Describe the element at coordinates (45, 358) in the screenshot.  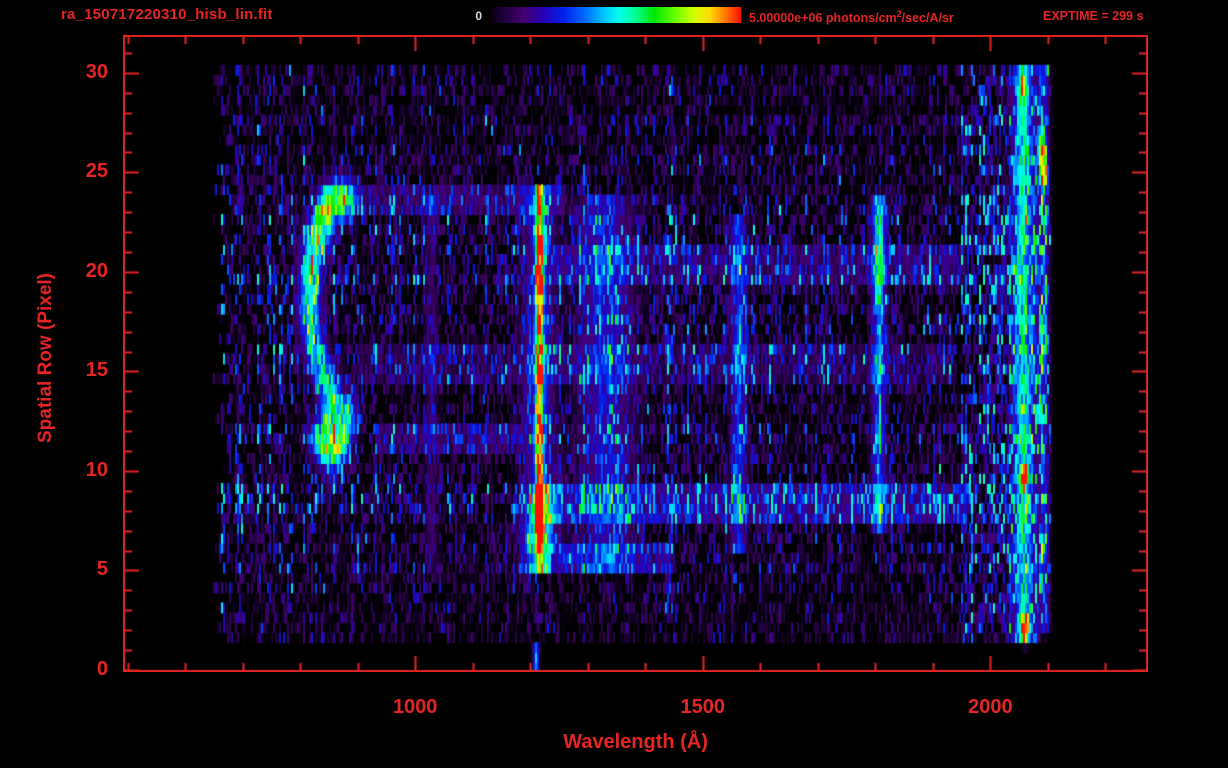
I see `y-axis-title: Spatial Row (Pixel)` at that location.